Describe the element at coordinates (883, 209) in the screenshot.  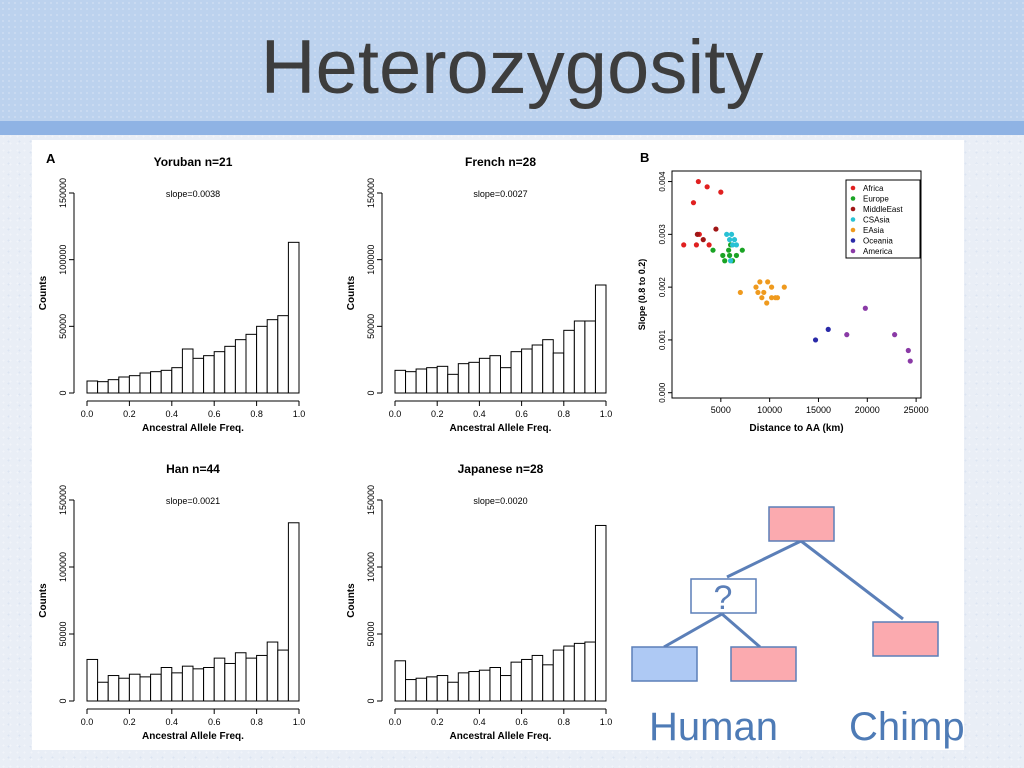
I see `legend-label-middleeast: MiddleEast` at that location.